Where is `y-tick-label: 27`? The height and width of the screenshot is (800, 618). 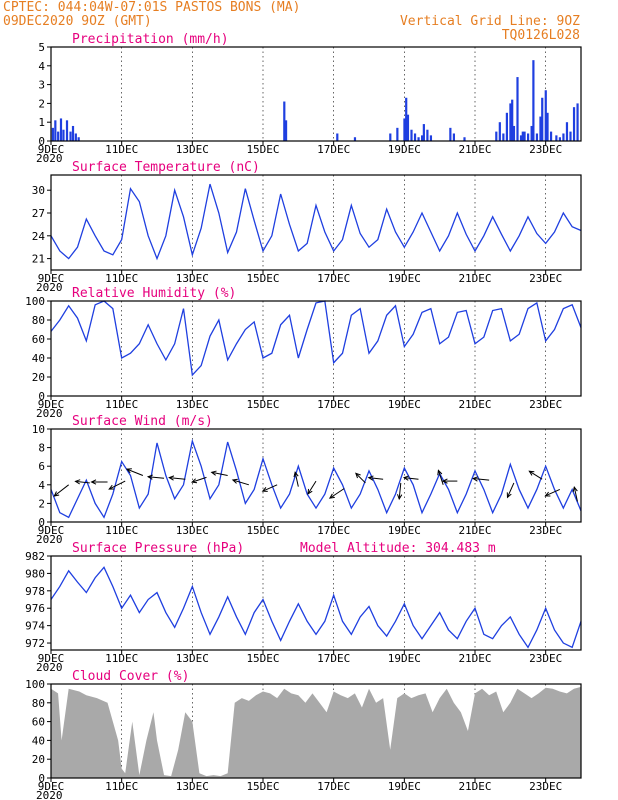 y-tick-label: 27 is located at coordinates (38, 213).